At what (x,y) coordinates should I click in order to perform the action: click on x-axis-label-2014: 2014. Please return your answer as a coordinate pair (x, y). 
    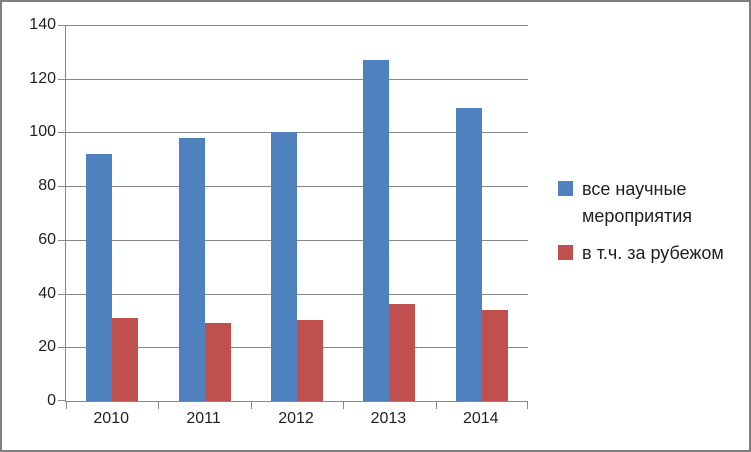
    Looking at the image, I should click on (480, 418).